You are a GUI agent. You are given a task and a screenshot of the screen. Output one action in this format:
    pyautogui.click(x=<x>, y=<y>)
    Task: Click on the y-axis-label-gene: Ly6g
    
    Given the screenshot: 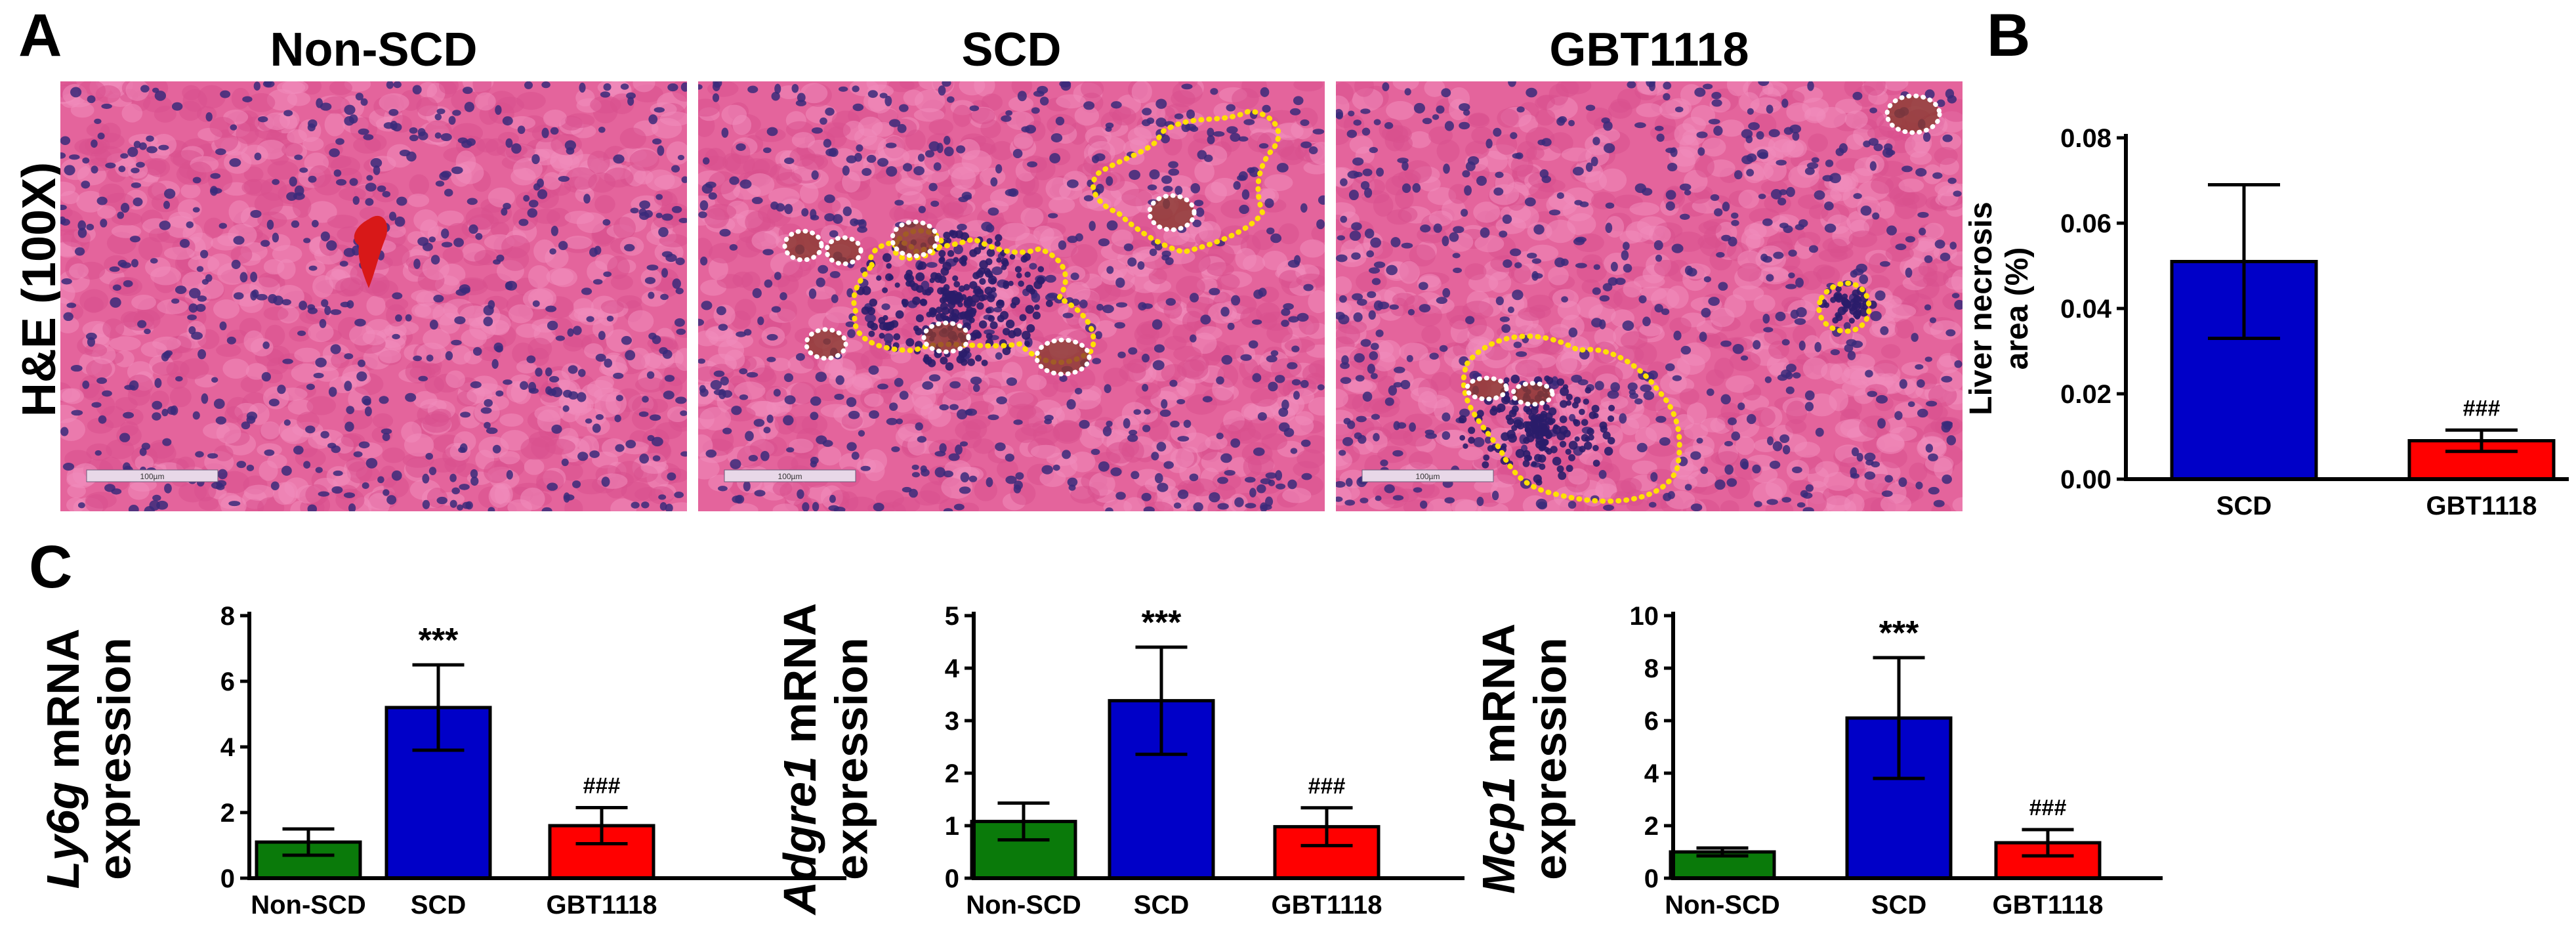 What is the action you would take?
    pyautogui.click(x=63, y=835)
    